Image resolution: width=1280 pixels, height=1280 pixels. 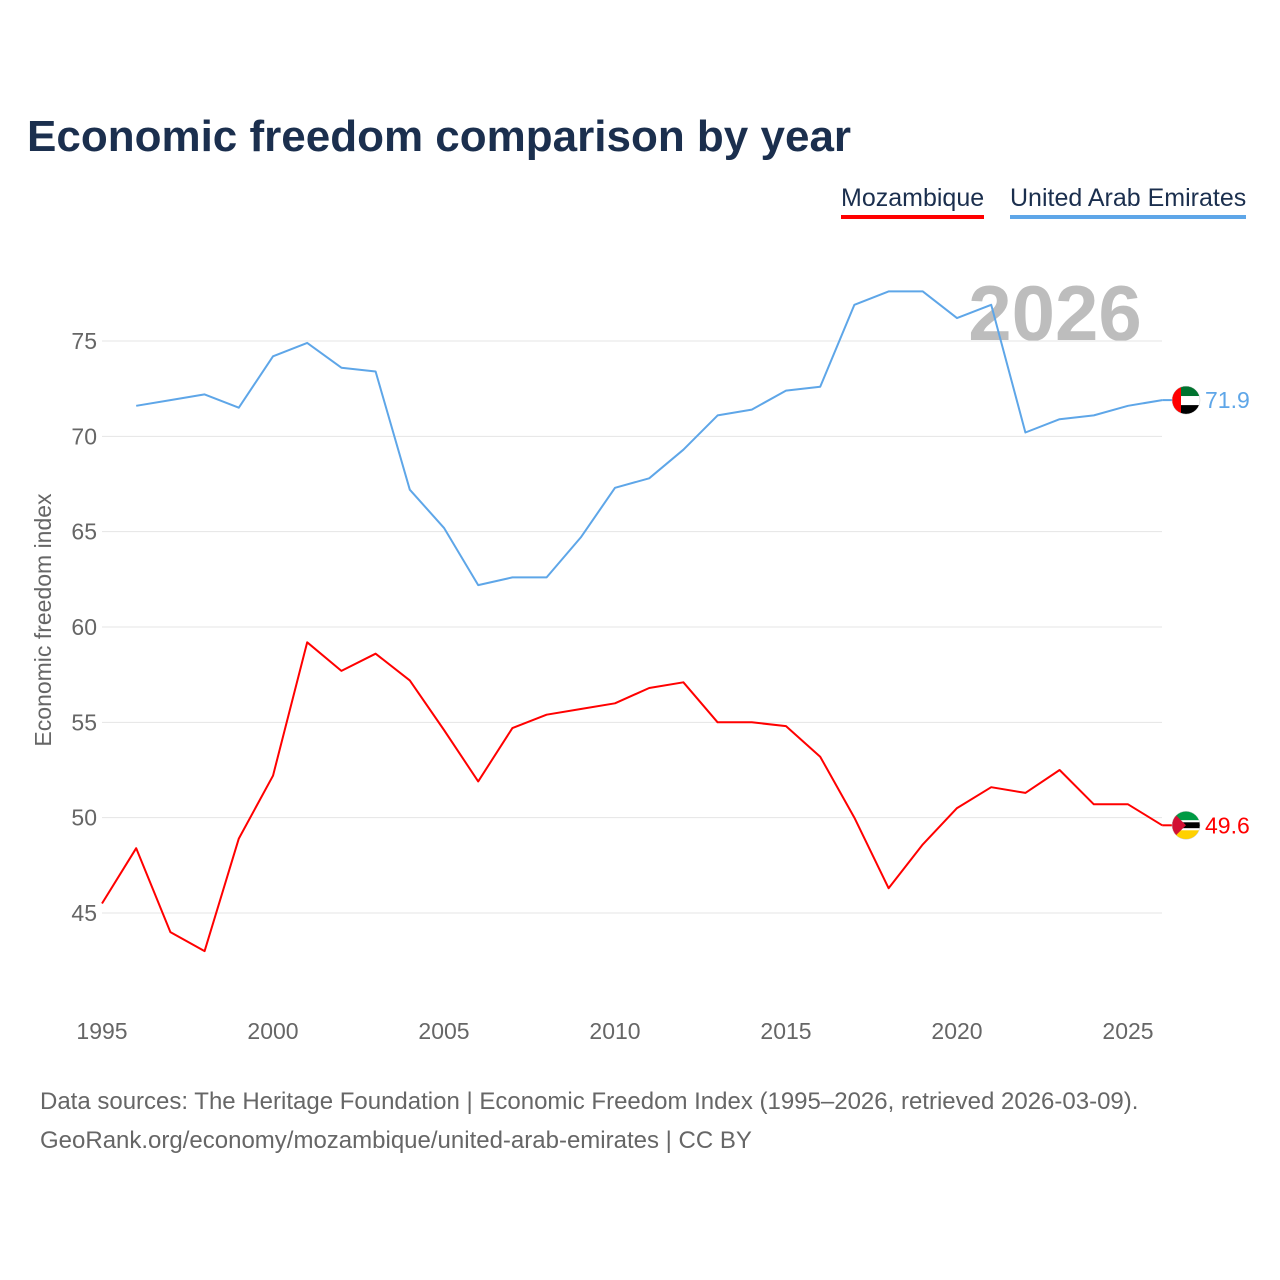 I want to click on end-value-label: 71.9, so click(x=1227, y=400).